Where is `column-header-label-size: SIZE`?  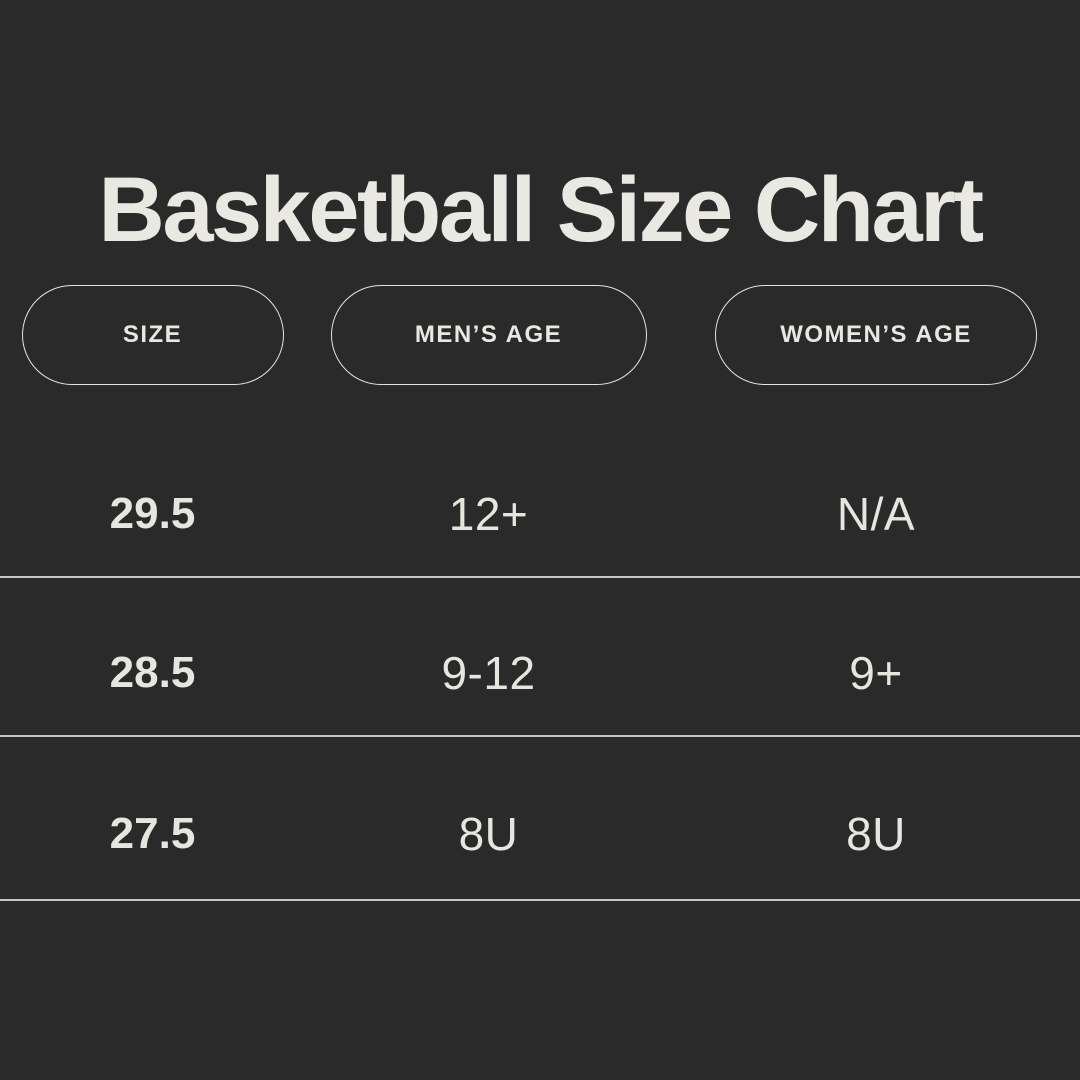 column-header-label-size: SIZE is located at coordinates (152, 334).